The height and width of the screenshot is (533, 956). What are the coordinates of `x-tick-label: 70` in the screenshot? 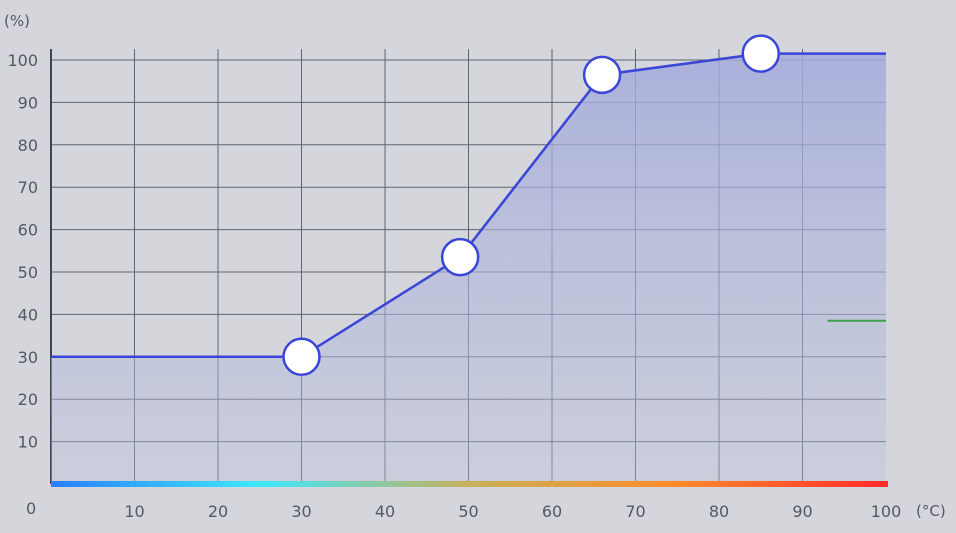 It's located at (635, 511).